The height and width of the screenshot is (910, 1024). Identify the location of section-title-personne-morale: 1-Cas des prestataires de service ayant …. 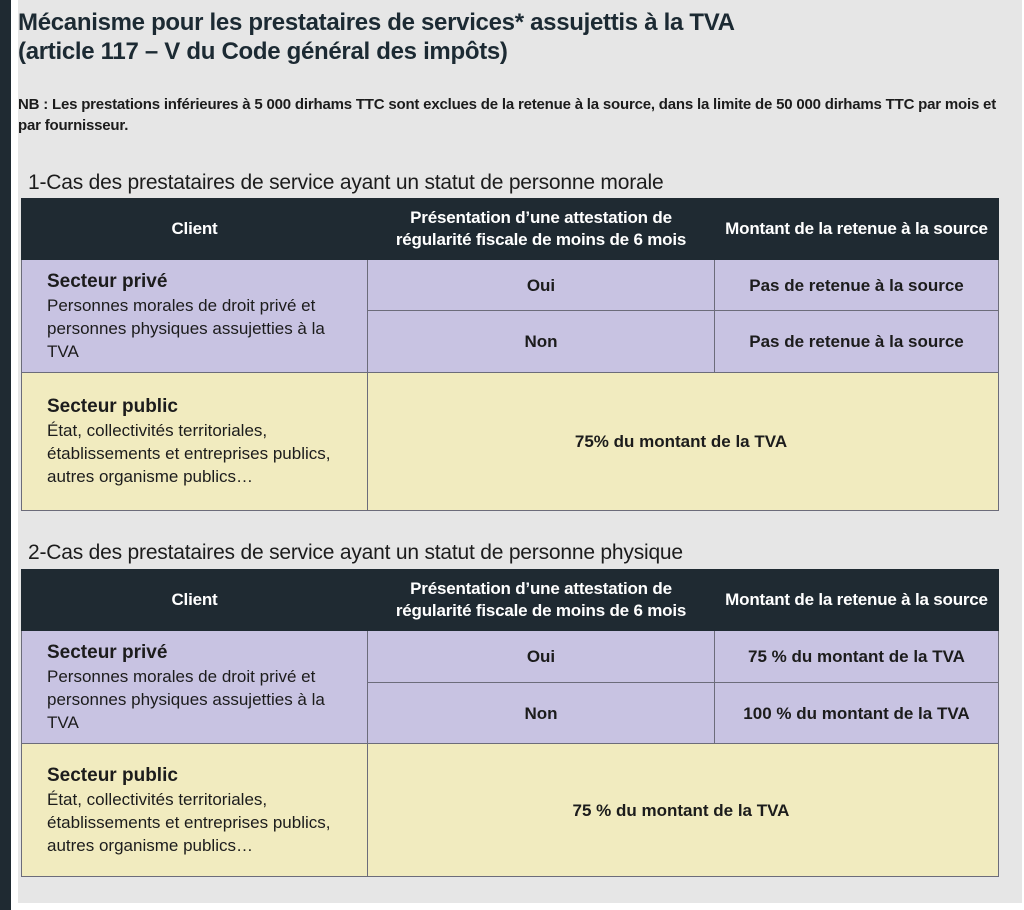
(346, 182).